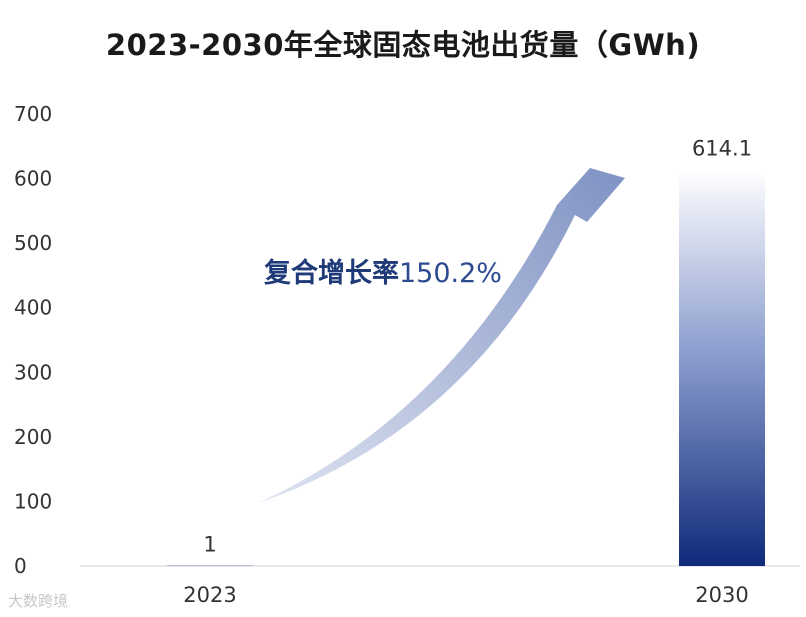 The width and height of the screenshot is (806, 617). I want to click on bar-value-label: 614.1, so click(722, 148).